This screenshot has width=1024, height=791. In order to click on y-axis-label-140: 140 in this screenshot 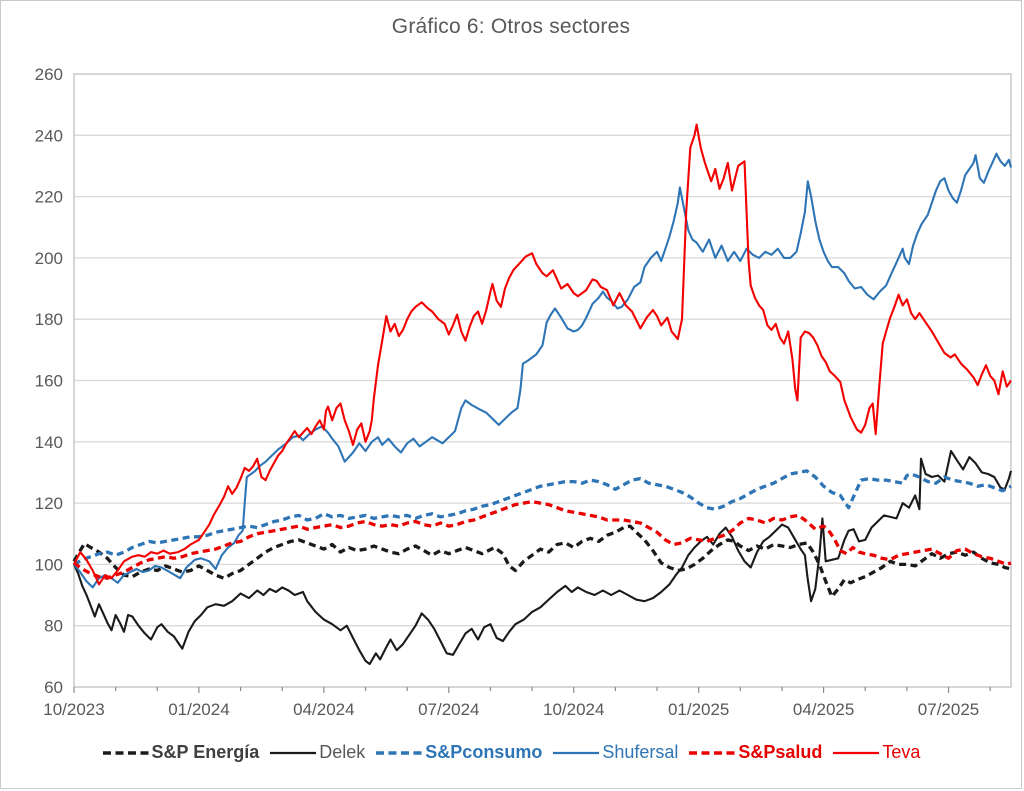, I will do `click(49, 442)`.